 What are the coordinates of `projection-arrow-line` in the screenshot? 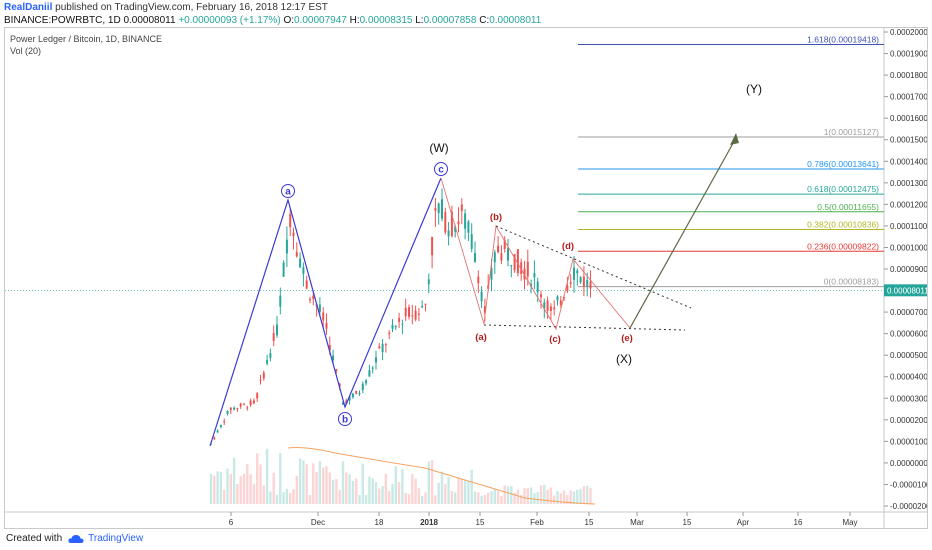 It's located at (683, 233).